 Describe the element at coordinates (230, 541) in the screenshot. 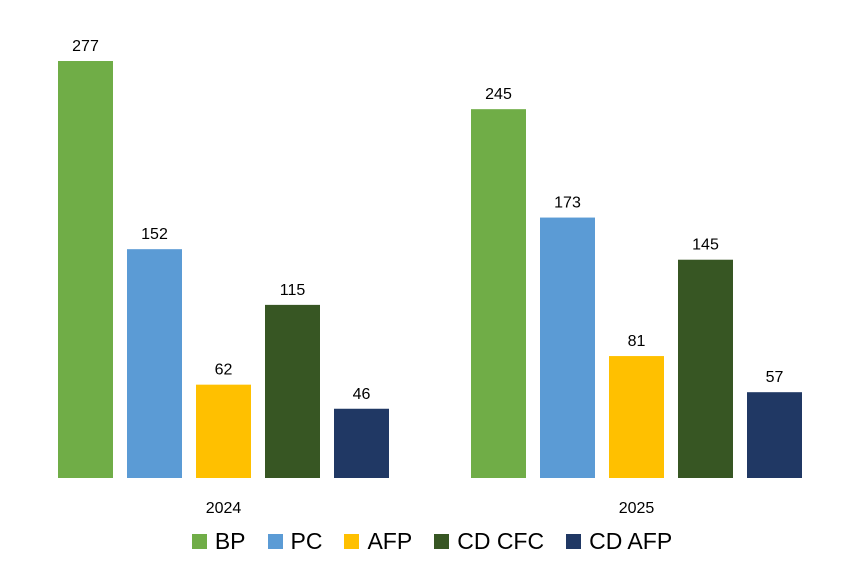

I see `legend-label: BP` at that location.